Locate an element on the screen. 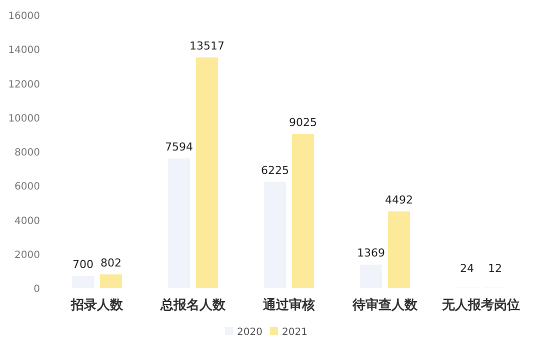 The image size is (540, 356). y-tick-label: 12000 is located at coordinates (24, 84).